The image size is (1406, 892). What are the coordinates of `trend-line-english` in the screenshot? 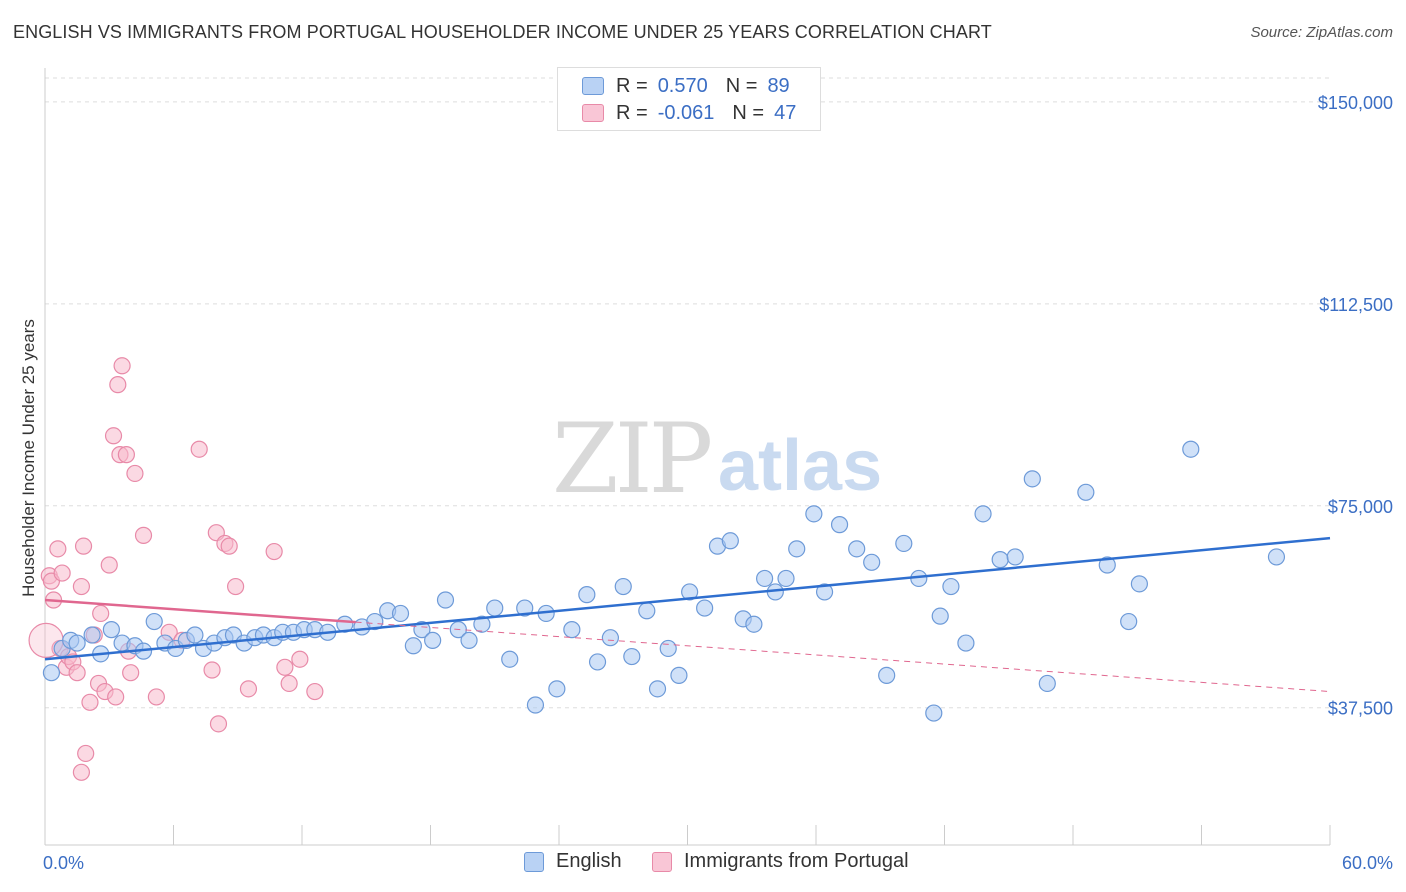 It's located at (687, 598).